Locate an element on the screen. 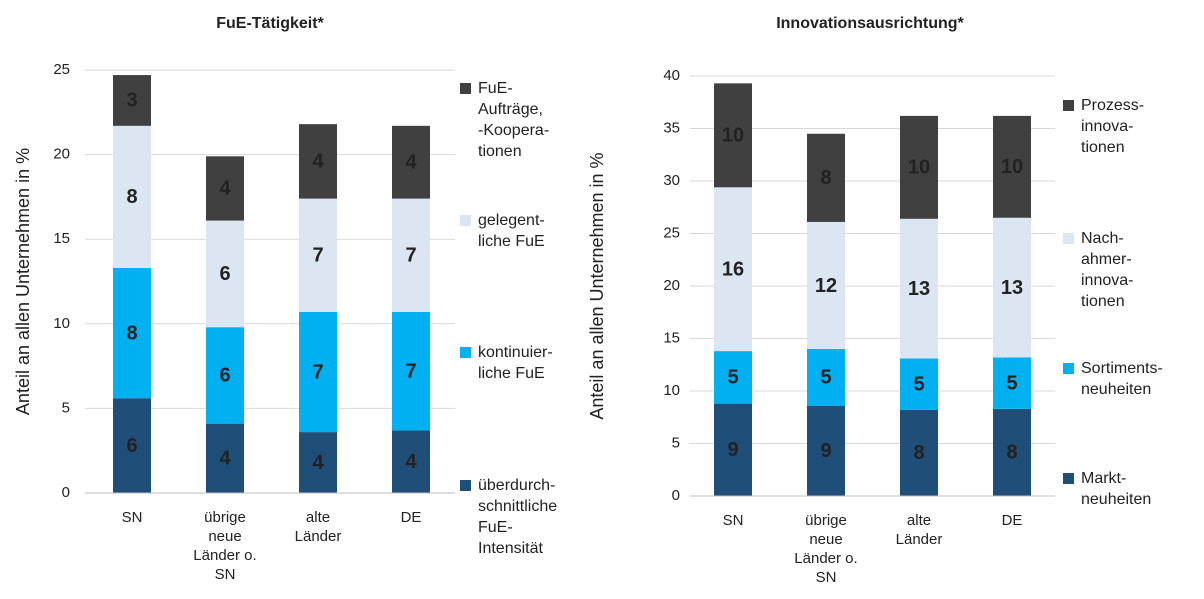 This screenshot has height=599, width=1204. y-tick-label: 30 is located at coordinates (671, 180).